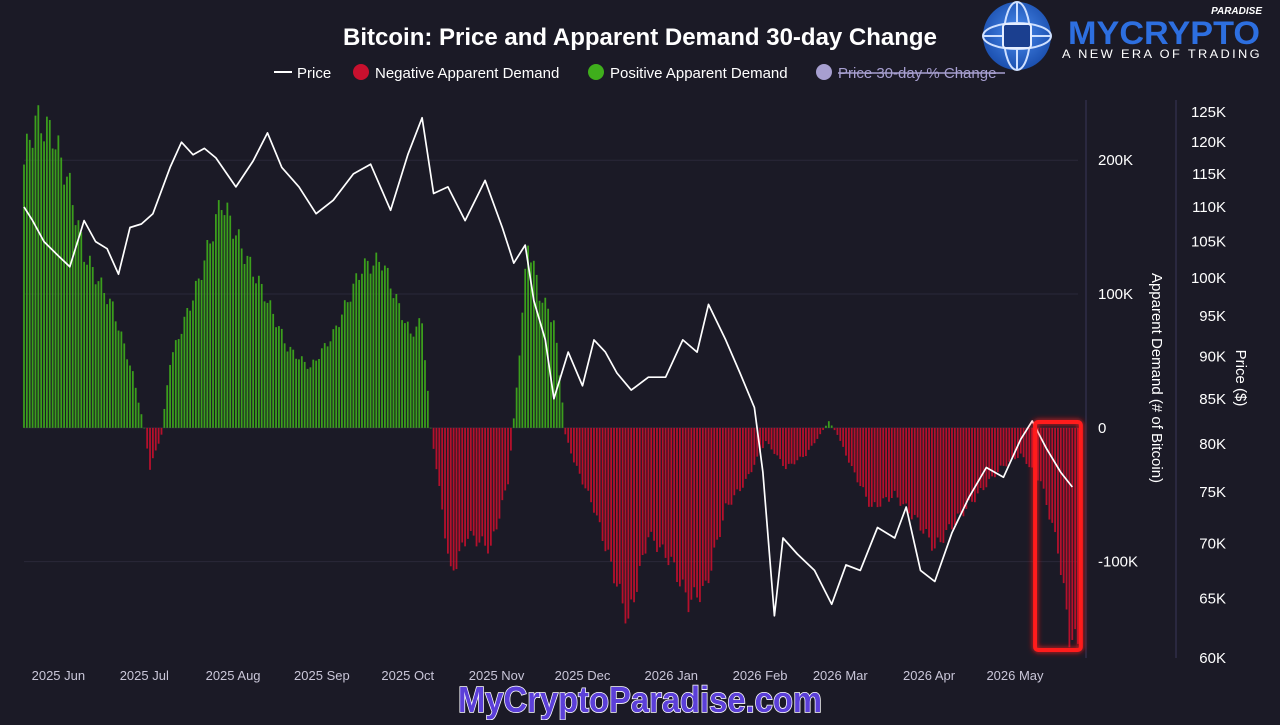  What do you see at coordinates (688, 73) in the screenshot?
I see `legend-item-positive-demand: Positive Apparent Demand` at bounding box center [688, 73].